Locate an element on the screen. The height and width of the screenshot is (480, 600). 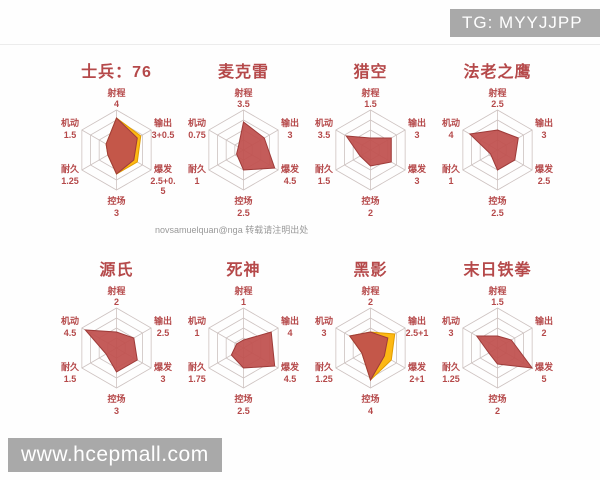
hero-cell-reaper: 死神 射程 1 输出 4 爆发 4.5 控场 2.5 耐久 1.75 机动 1 is located at coordinates (243, 349).